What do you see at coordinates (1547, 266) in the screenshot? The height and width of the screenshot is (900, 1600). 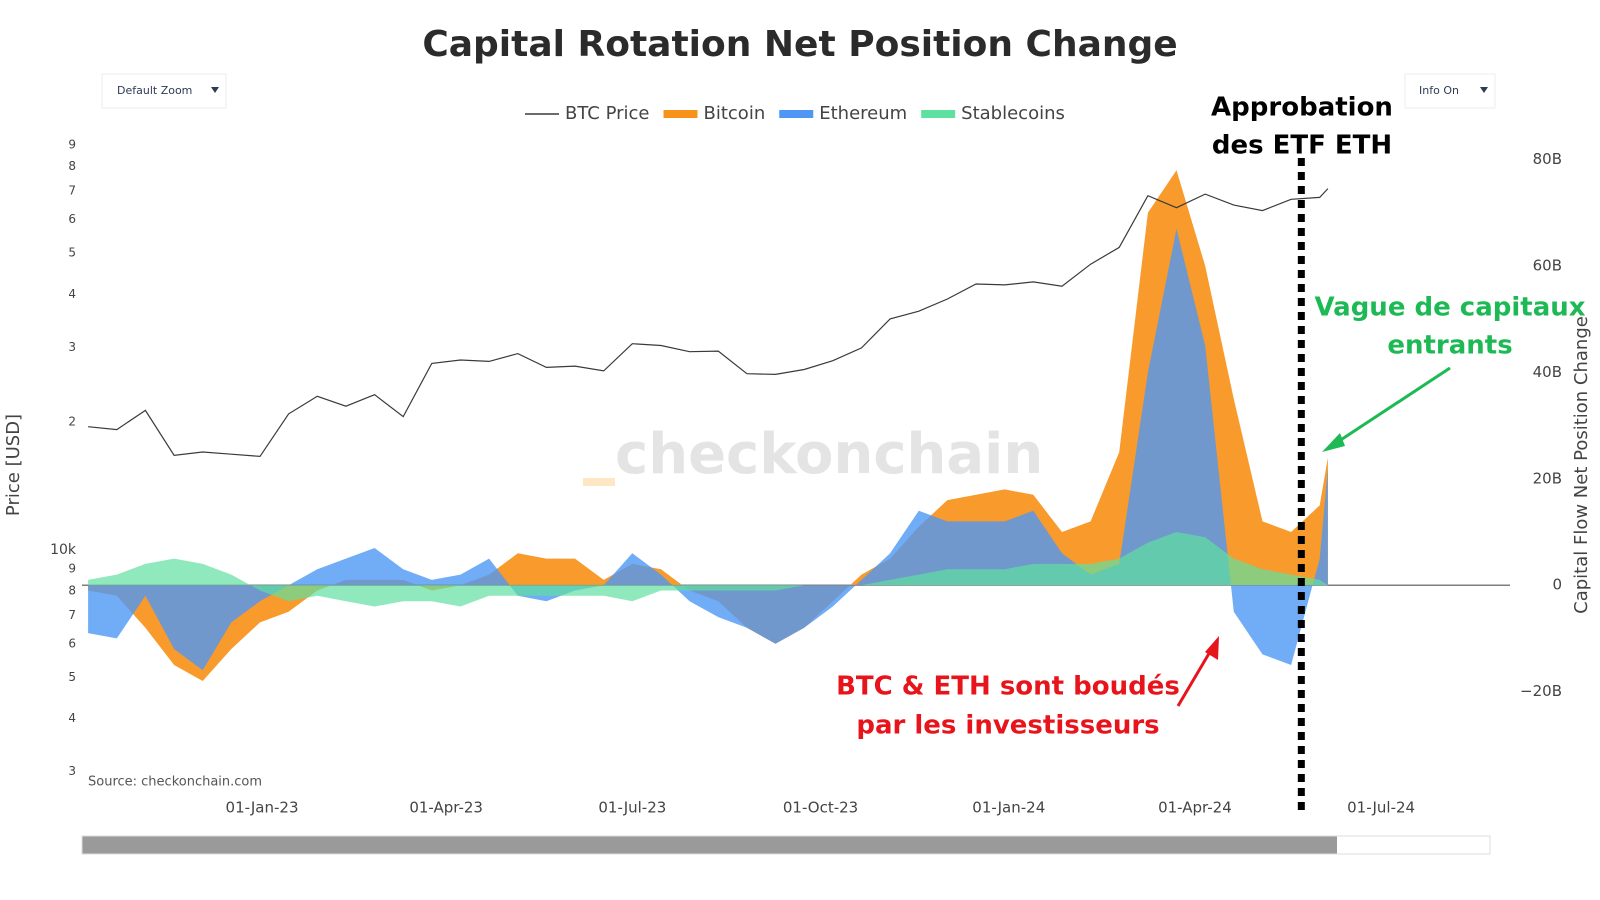 I see `y2-tick-label: 60B` at bounding box center [1547, 266].